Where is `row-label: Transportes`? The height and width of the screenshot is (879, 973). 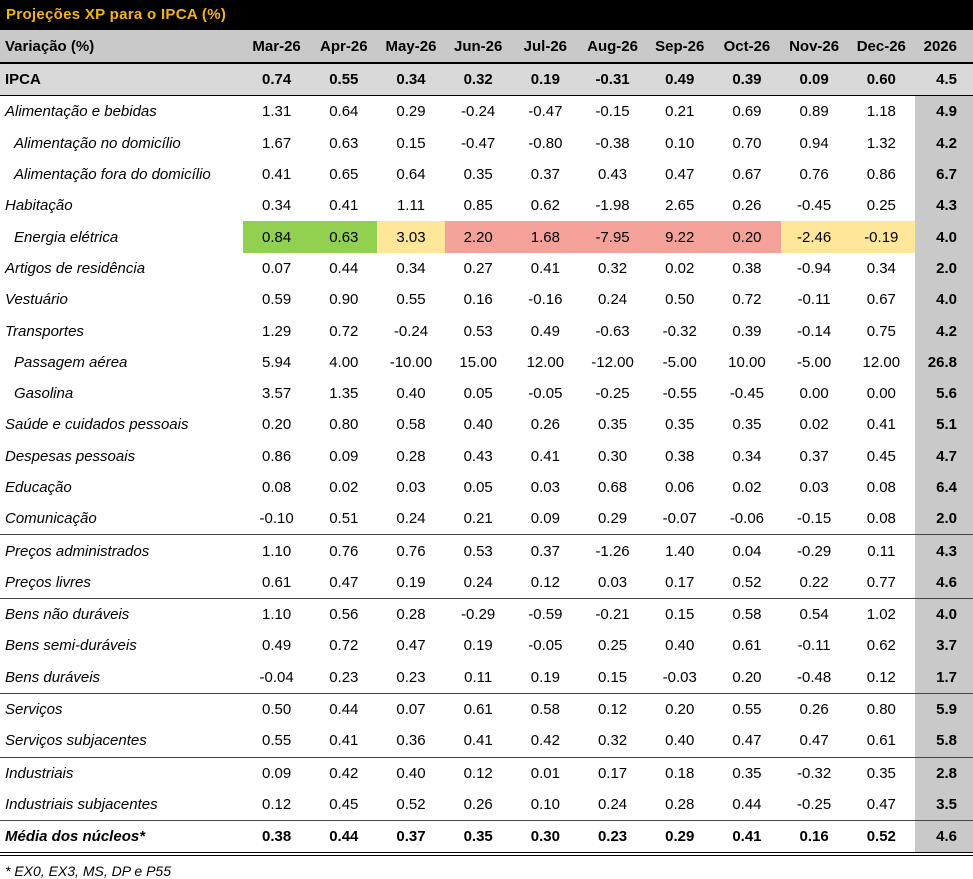
row-label: Transportes is located at coordinates (44, 331).